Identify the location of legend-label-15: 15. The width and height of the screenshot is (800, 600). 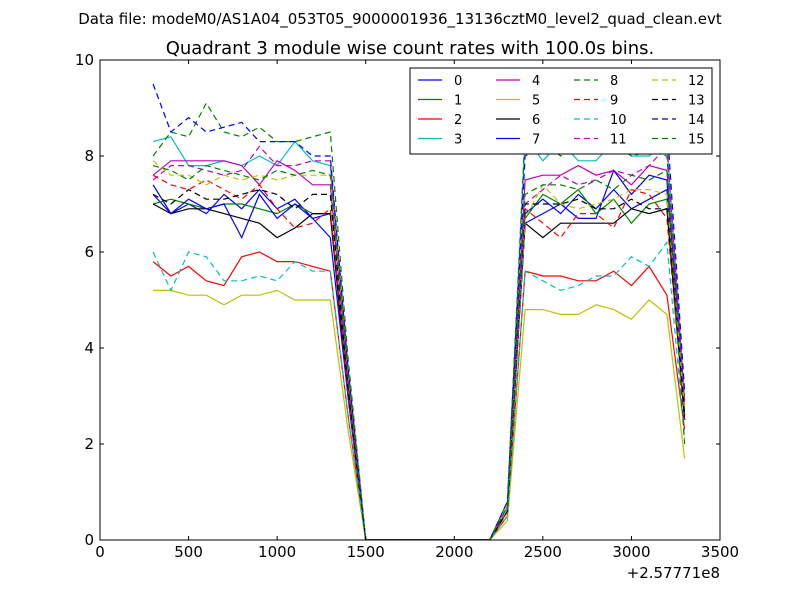
(696, 140).